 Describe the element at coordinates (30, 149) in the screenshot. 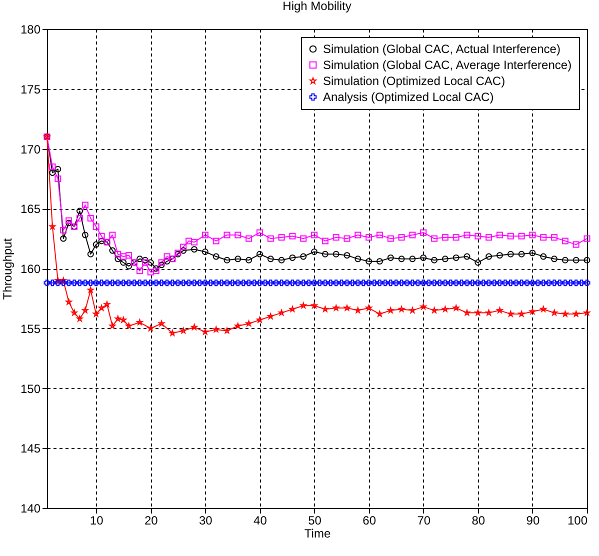

I see `y-tick-label: 170` at that location.